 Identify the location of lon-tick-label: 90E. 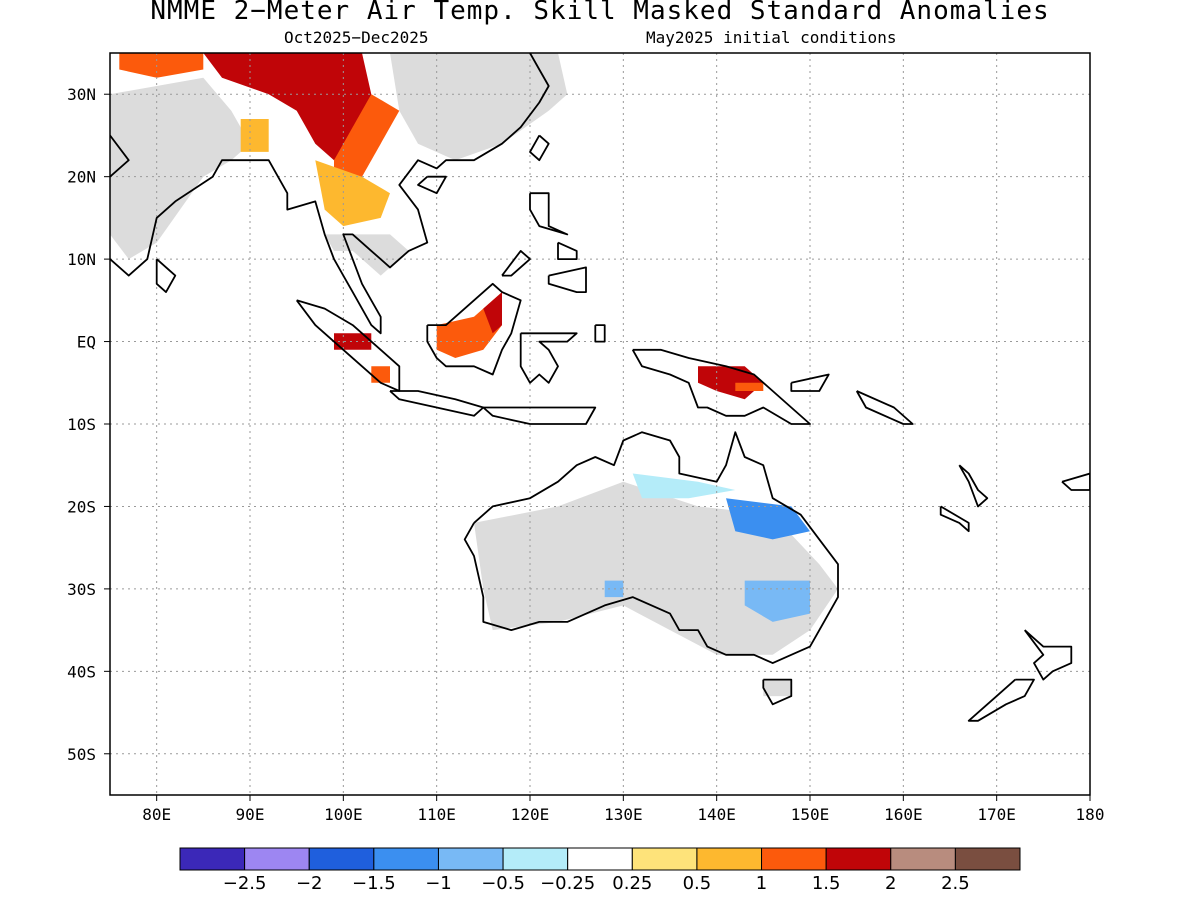
(250, 814).